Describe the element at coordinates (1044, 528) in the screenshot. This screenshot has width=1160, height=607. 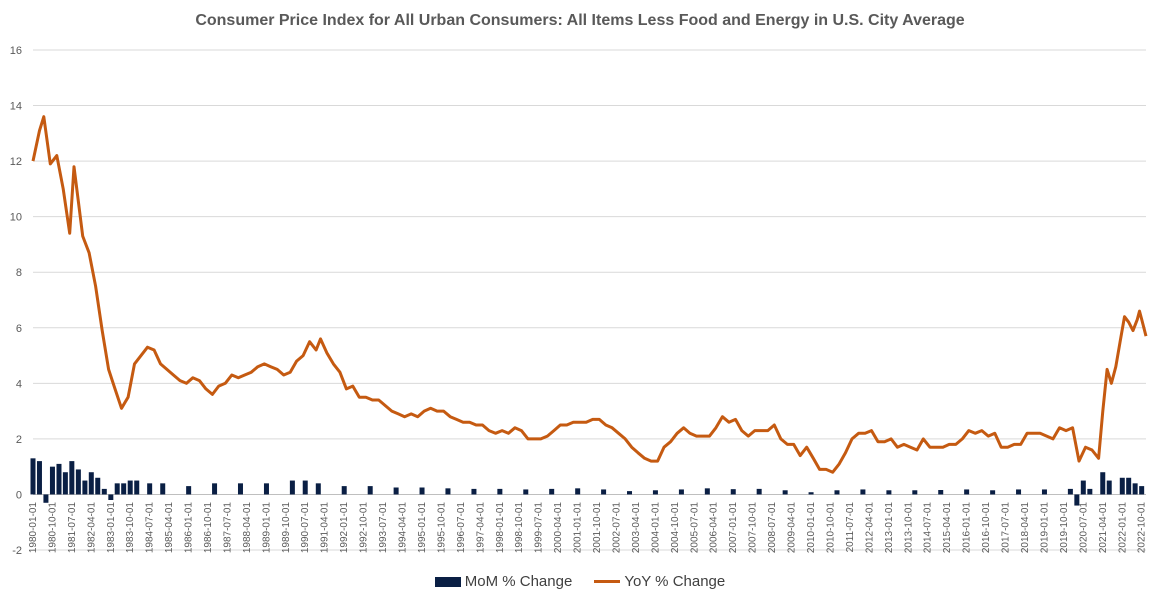
I see `x-tick-label: 2019-01-01` at that location.